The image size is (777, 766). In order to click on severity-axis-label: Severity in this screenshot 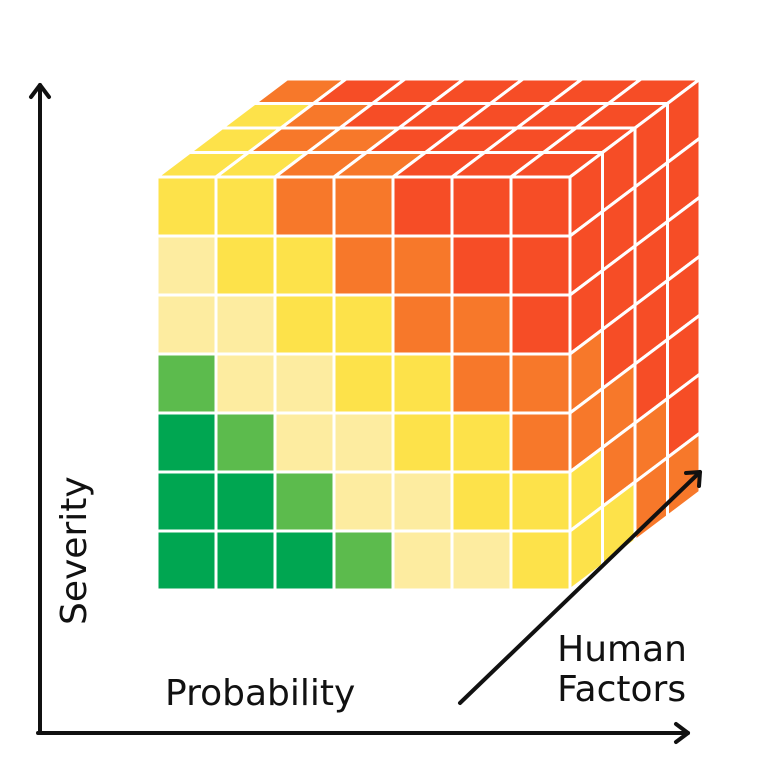, I will do `click(74, 550)`.